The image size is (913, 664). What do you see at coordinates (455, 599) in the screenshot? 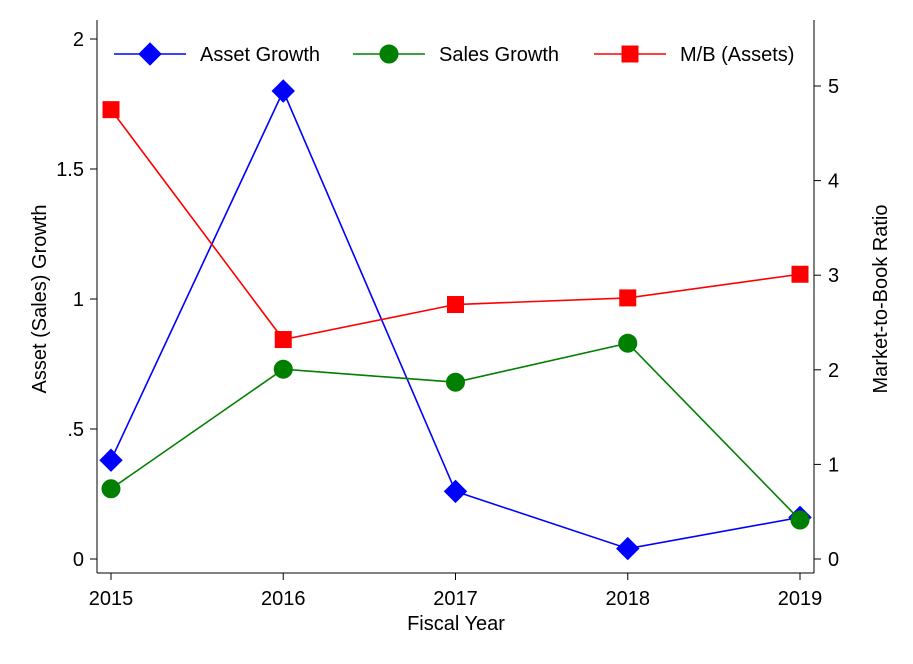
I see `x-tick-label: 2017` at bounding box center [455, 599].